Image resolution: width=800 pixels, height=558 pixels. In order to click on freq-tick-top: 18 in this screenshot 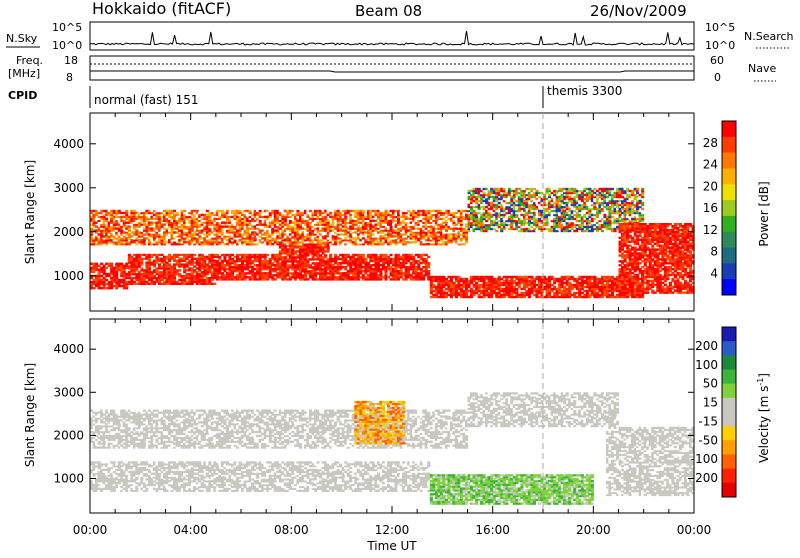, I will do `click(71, 60)`.